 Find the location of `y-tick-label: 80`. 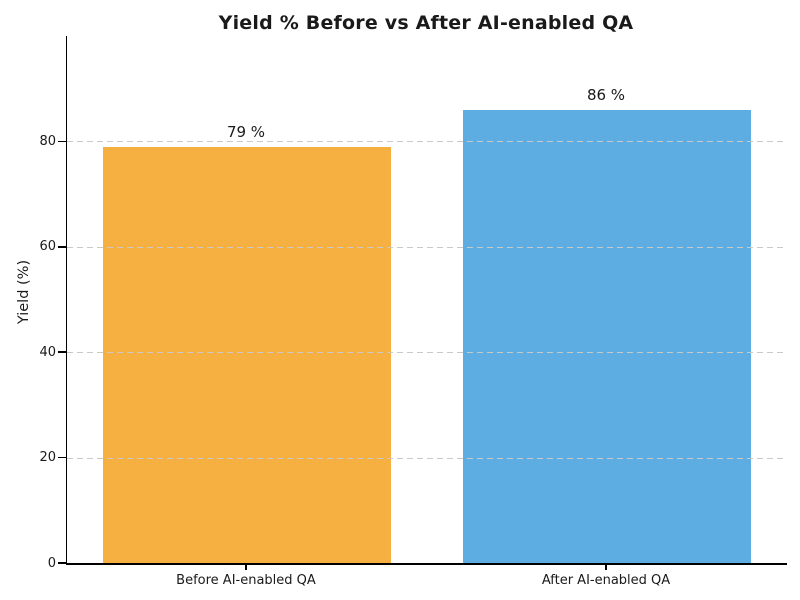

y-tick-label: 80 is located at coordinates (47, 141).